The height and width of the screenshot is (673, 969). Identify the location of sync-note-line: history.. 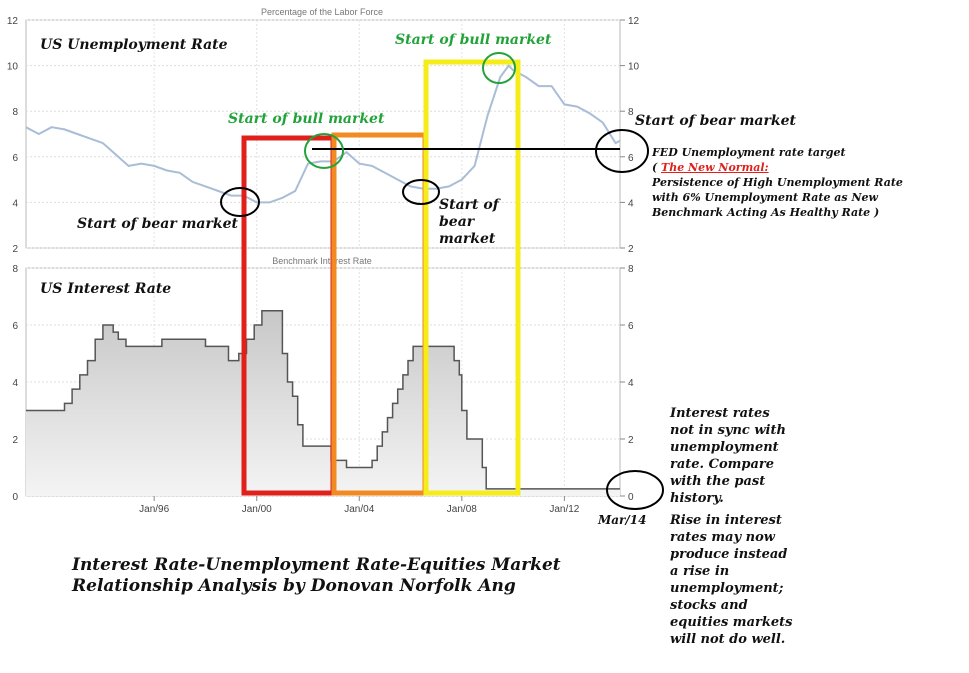
(697, 498).